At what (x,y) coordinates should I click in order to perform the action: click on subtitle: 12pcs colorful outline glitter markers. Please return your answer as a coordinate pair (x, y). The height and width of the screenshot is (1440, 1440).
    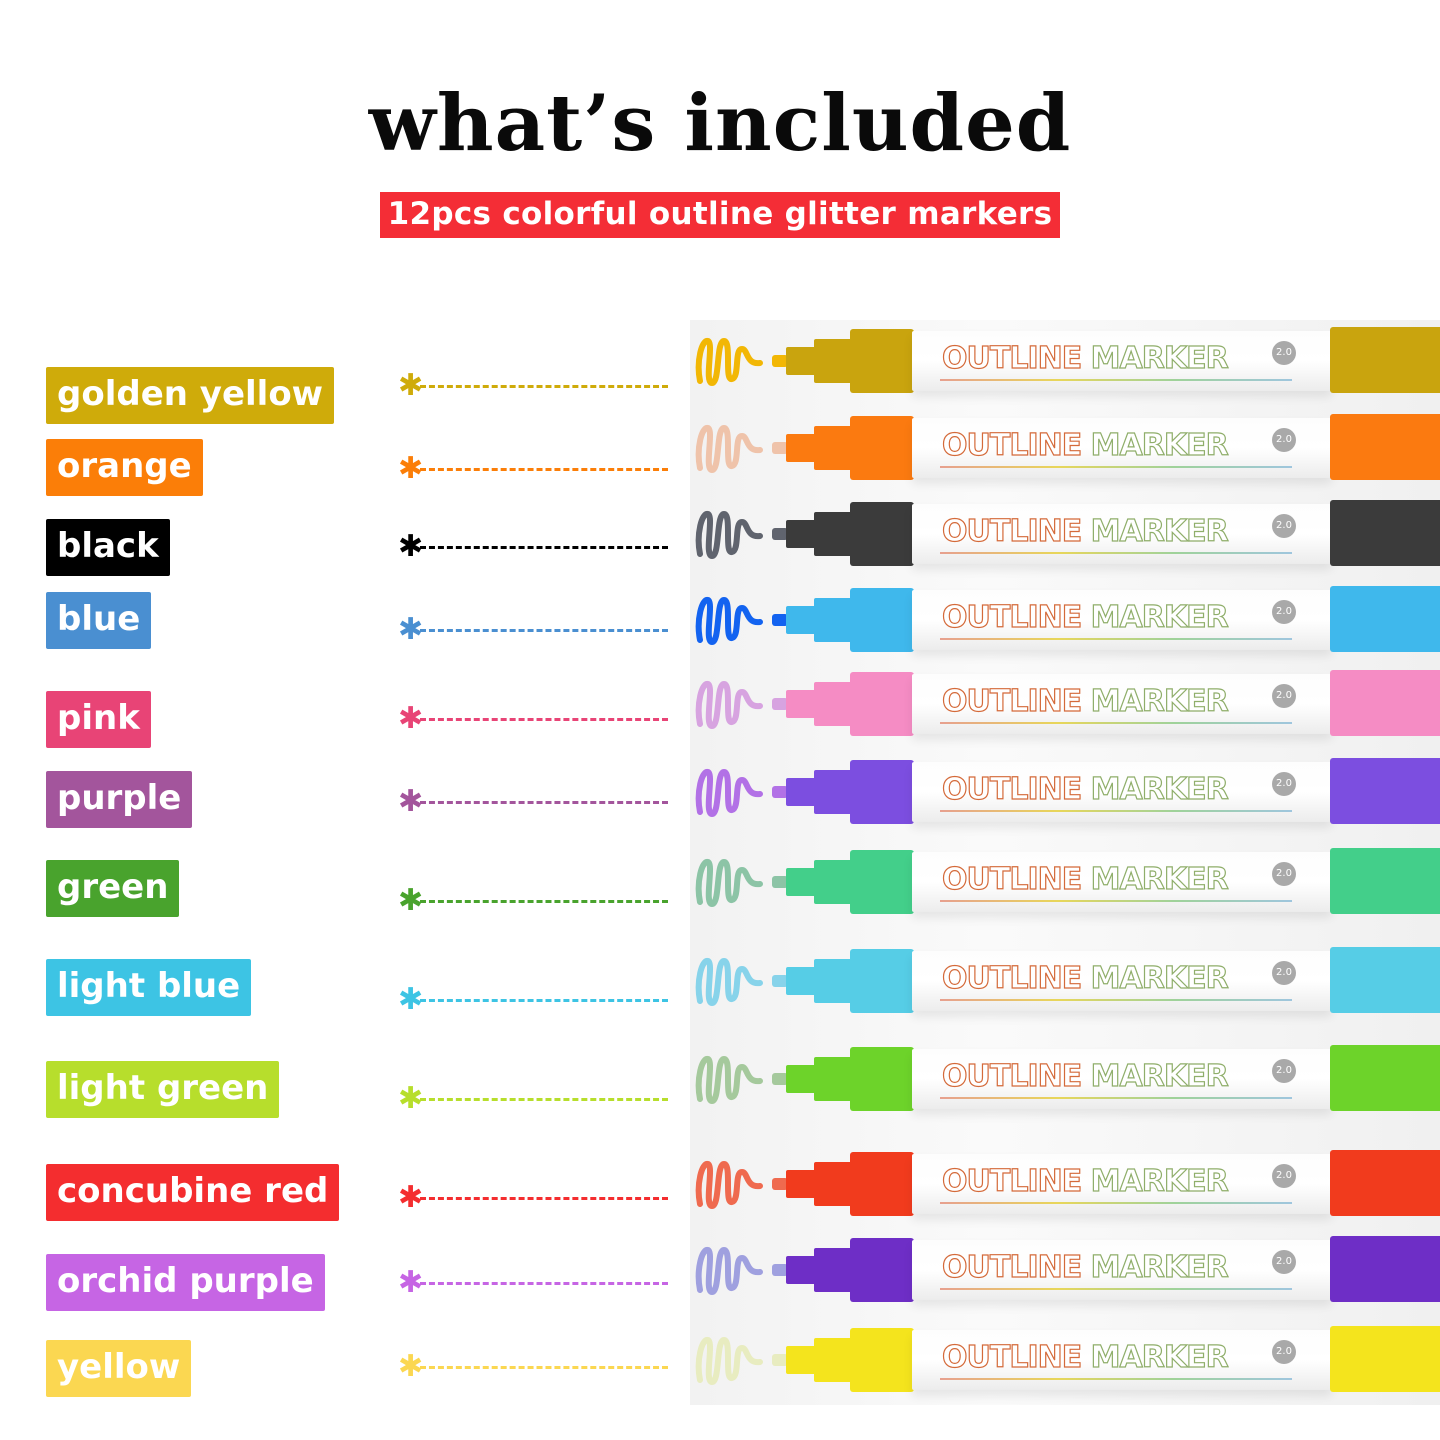
    Looking at the image, I should click on (720, 215).